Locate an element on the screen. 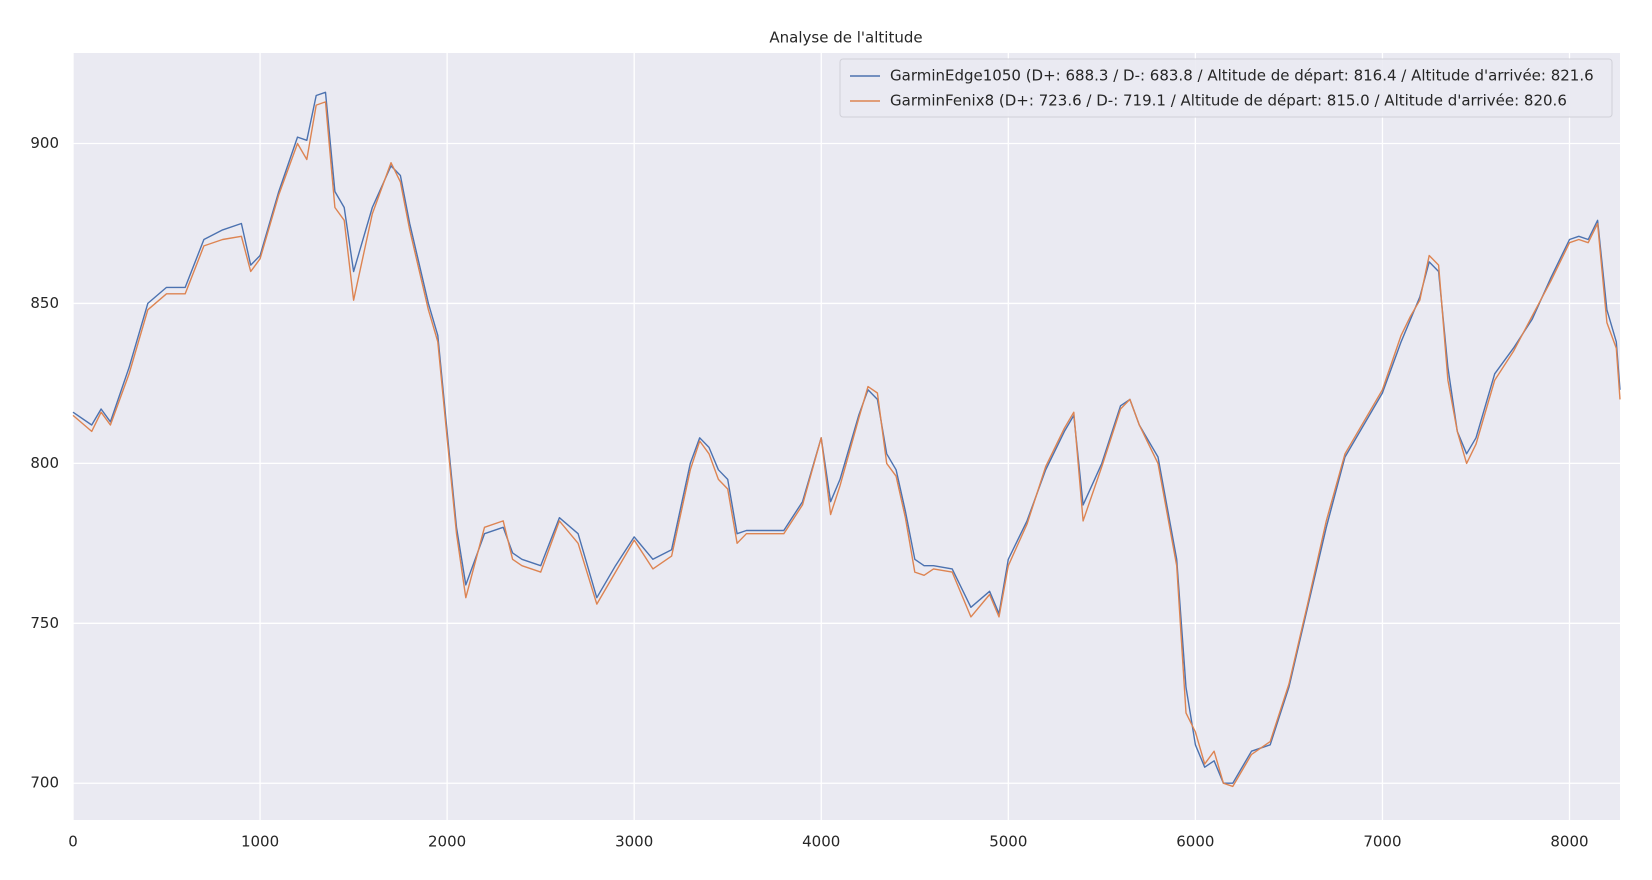 The image size is (1652, 880). x-tick-label: 5000 is located at coordinates (1008, 842).